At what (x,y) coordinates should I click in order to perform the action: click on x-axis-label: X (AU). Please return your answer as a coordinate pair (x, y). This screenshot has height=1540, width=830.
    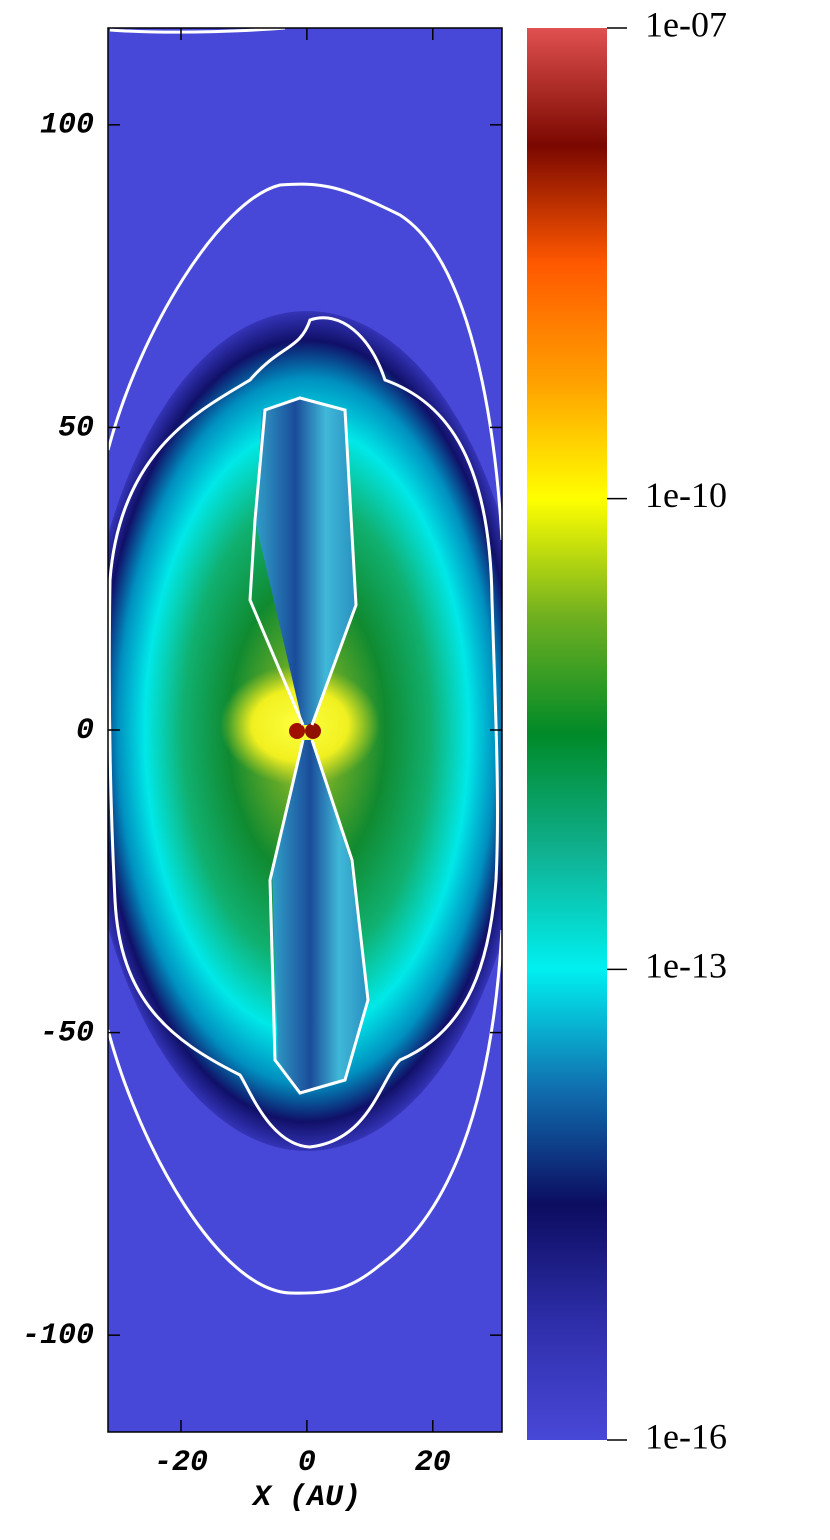
    Looking at the image, I should click on (306, 1498).